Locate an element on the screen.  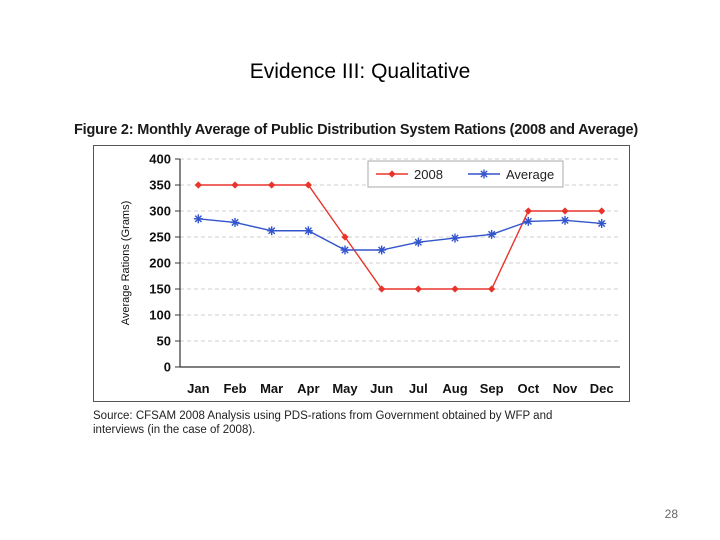
x-tick-label: Mar is located at coordinates (271, 388).